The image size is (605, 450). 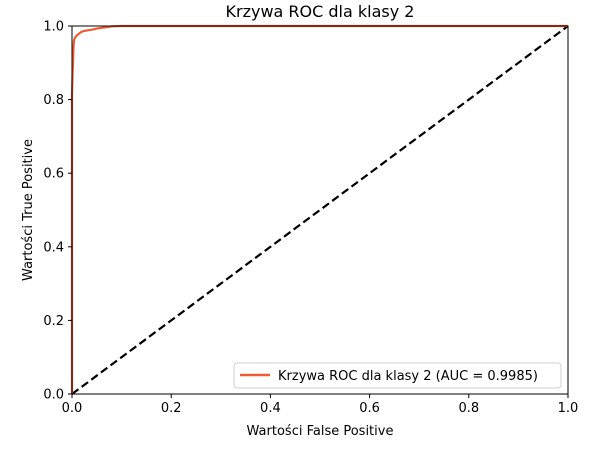 I want to click on y-tick-label: 0.6, so click(x=53, y=174).